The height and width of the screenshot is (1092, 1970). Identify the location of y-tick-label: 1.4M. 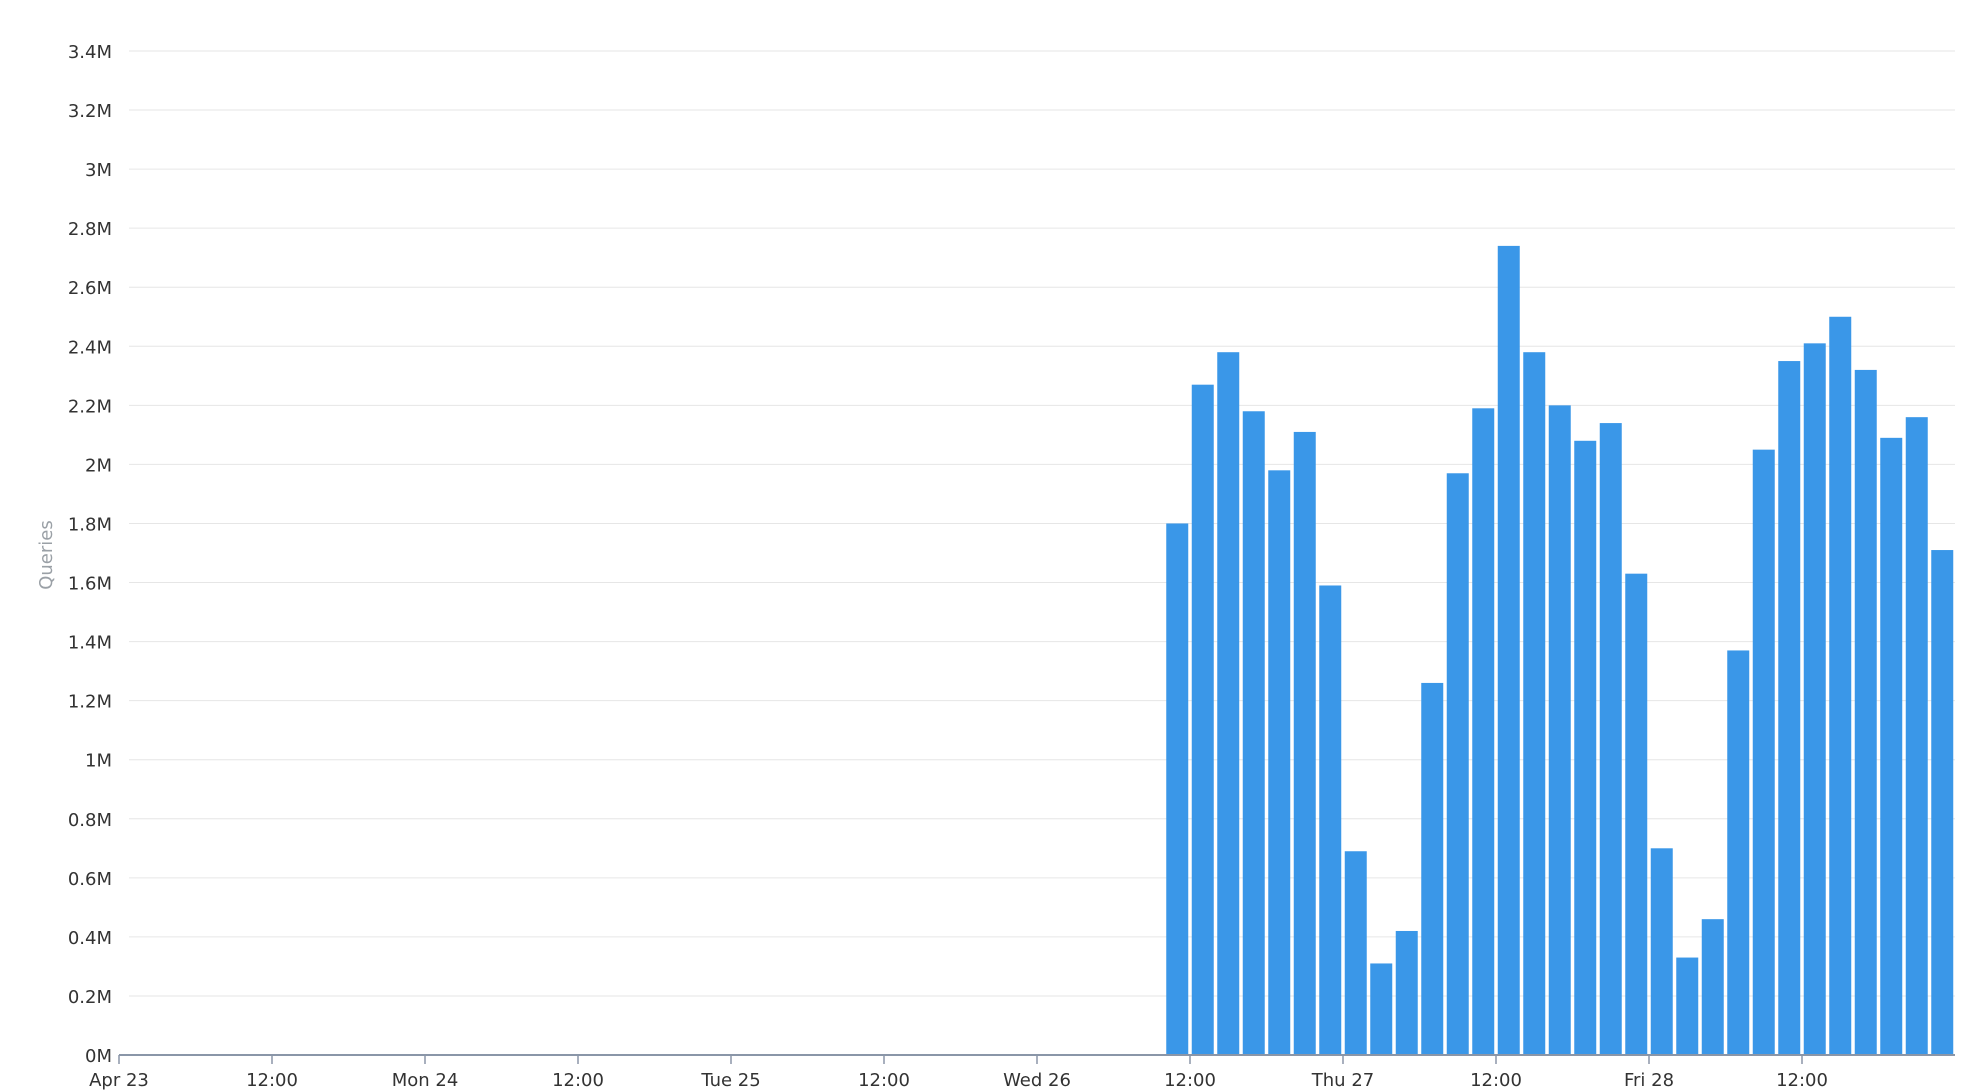
(90, 643).